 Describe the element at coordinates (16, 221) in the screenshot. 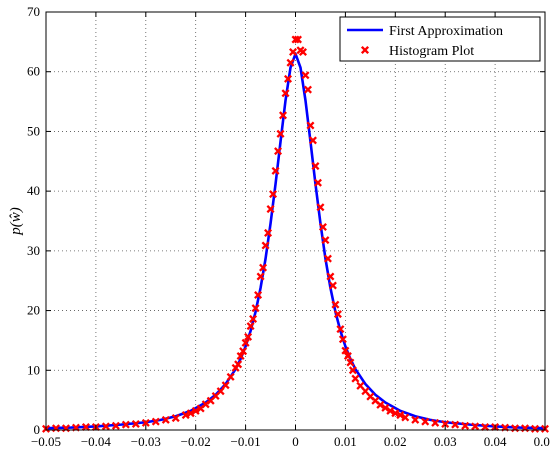

I see `y-axis-label: p(ŵ)` at that location.